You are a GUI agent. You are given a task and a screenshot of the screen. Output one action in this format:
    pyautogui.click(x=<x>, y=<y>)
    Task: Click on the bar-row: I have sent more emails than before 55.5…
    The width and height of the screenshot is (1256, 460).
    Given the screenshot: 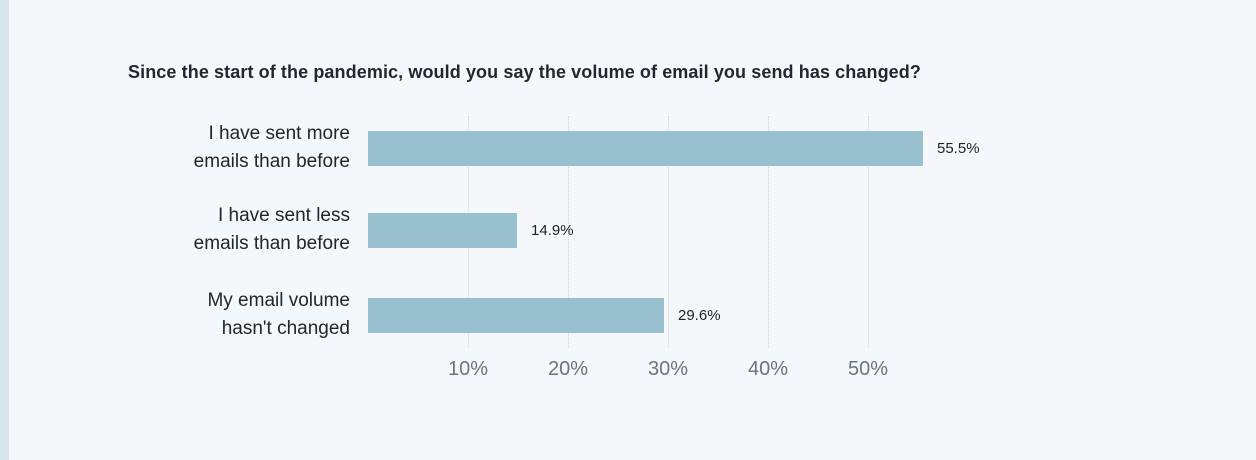 What is the action you would take?
    pyautogui.click(x=628, y=147)
    